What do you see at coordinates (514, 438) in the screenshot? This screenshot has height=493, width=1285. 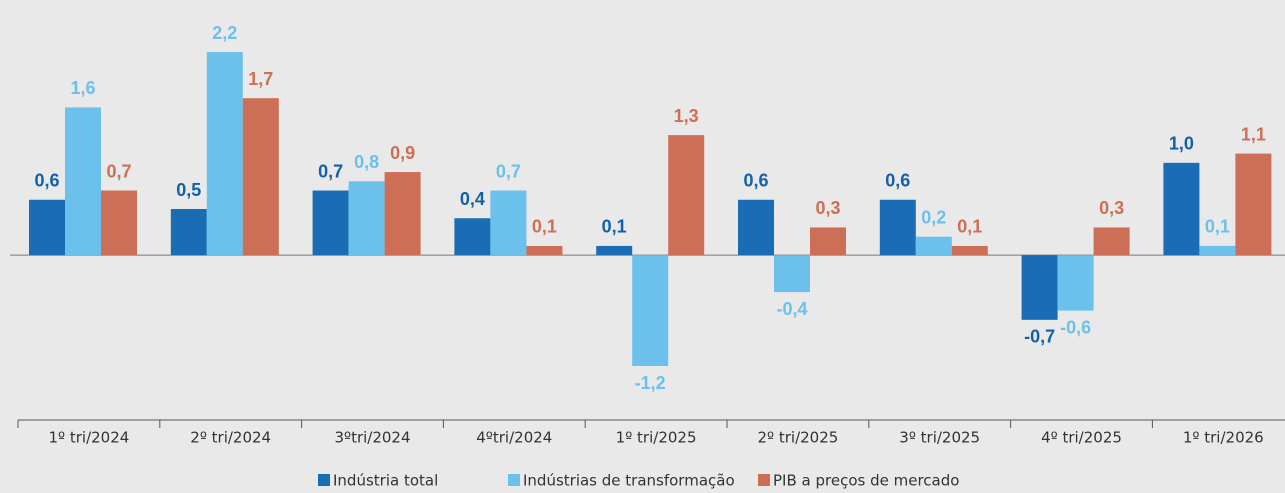 I see `x-tick-label: 4ºtri/2024` at bounding box center [514, 438].